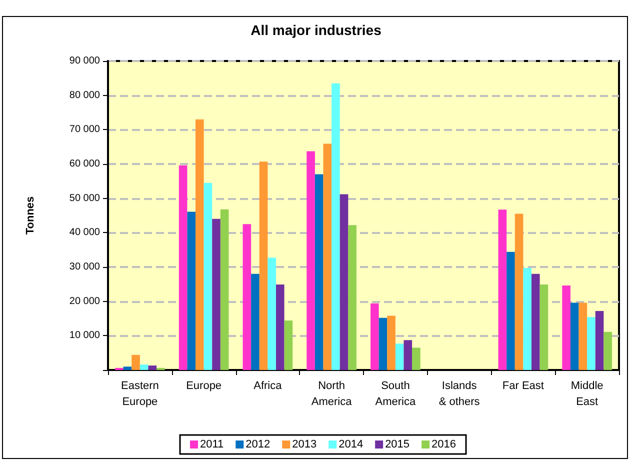 The height and width of the screenshot is (461, 632). Describe the element at coordinates (84, 164) in the screenshot. I see `y-tick-label: 60 000` at that location.